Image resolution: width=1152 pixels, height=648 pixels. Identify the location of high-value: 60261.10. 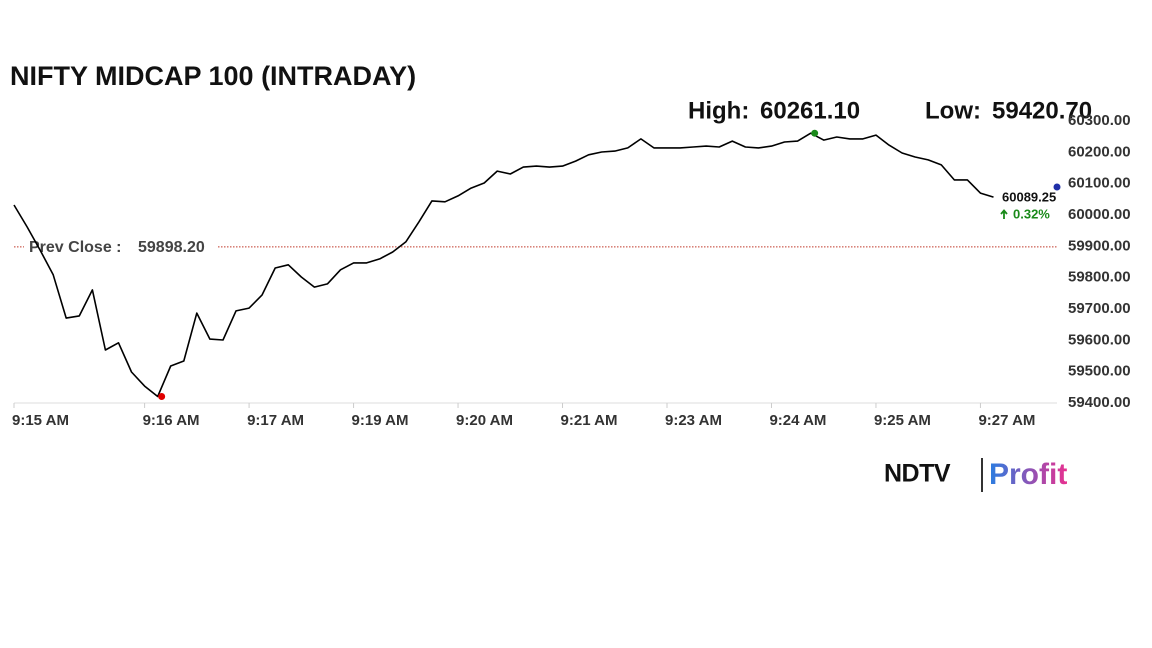
(810, 110).